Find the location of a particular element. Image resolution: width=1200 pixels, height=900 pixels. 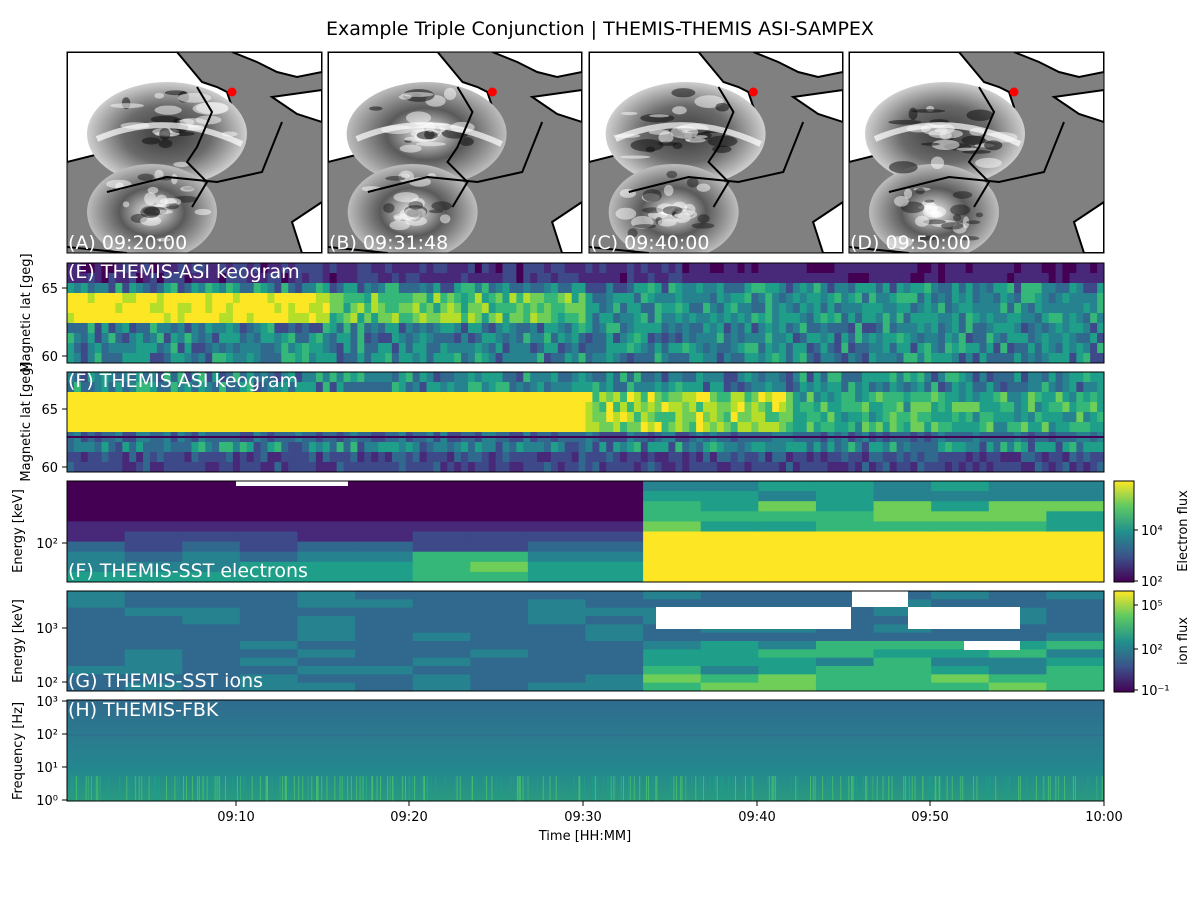

map-lake is located at coordinates (827, 226).